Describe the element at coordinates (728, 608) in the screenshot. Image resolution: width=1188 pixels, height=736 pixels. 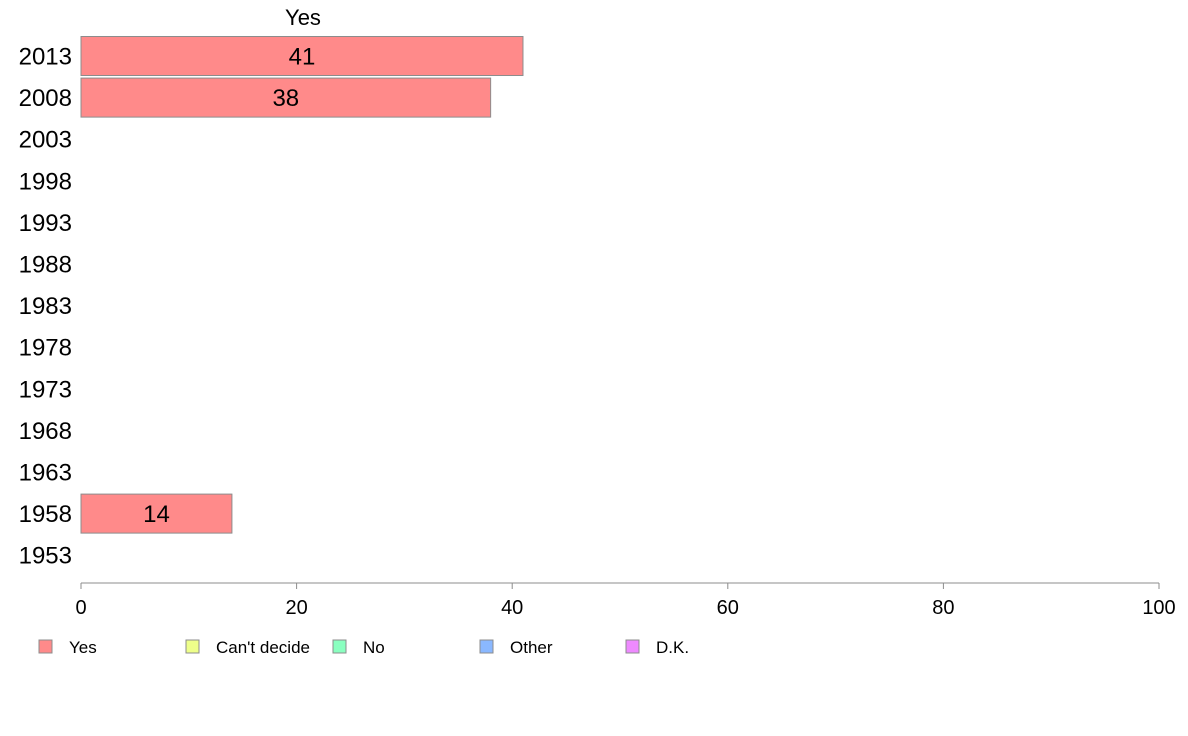
I see `x-tick-label-60: 60` at that location.